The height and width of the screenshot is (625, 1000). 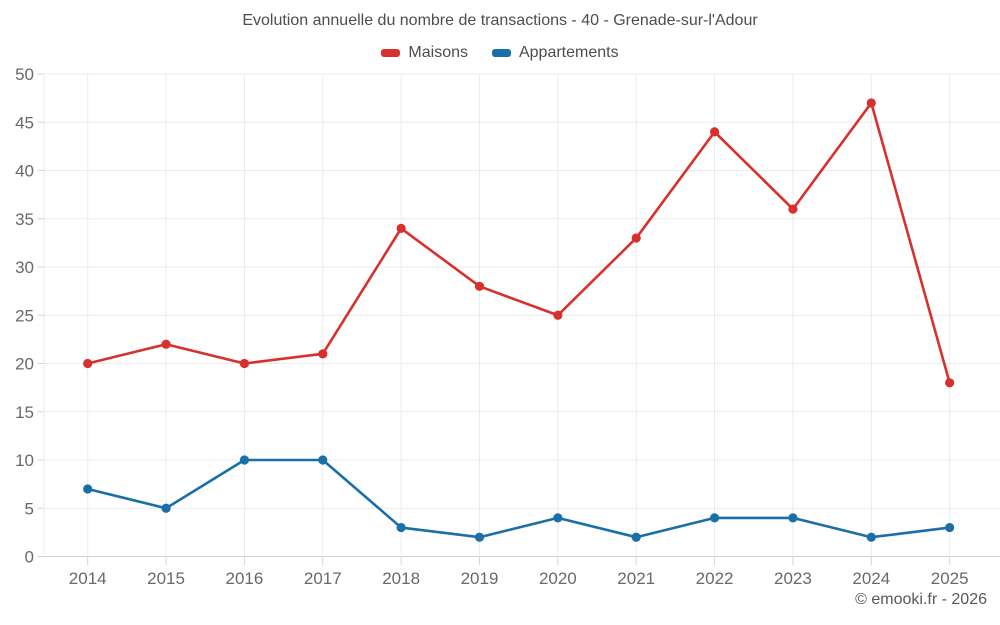 I want to click on data-point-appartements-2024, so click(x=871, y=537).